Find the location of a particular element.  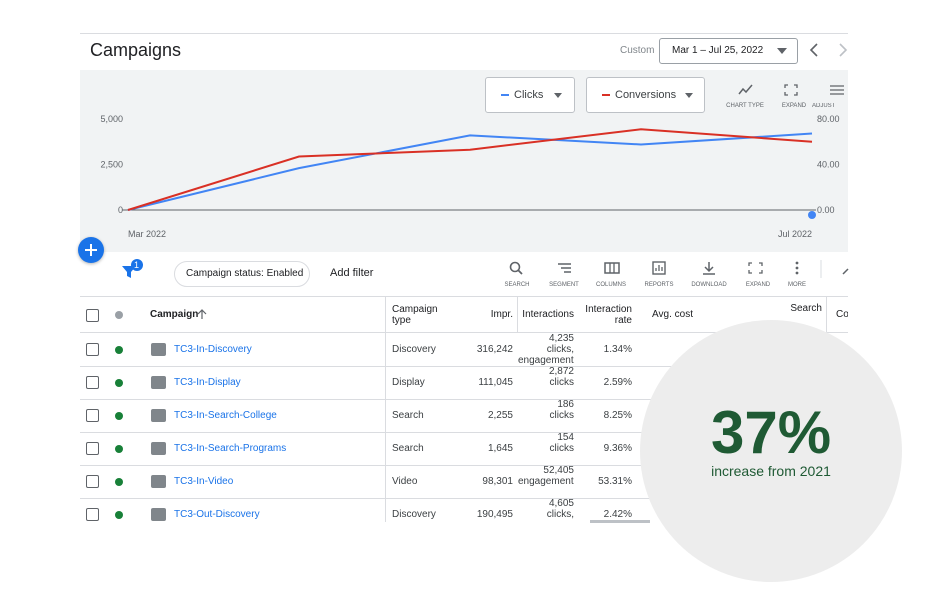

toolbar-label: SEGMENT is located at coordinates (564, 285).